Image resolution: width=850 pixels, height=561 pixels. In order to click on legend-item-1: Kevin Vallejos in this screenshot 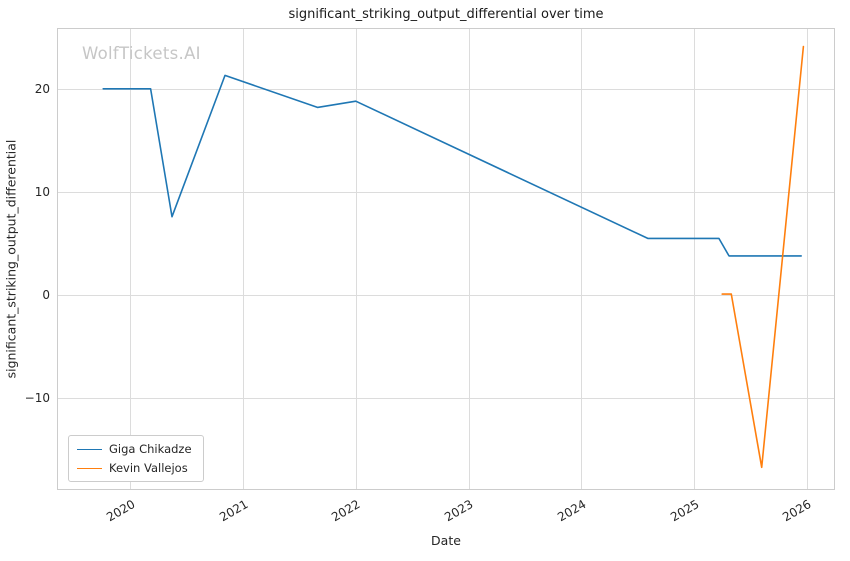, I will do `click(134, 468)`.